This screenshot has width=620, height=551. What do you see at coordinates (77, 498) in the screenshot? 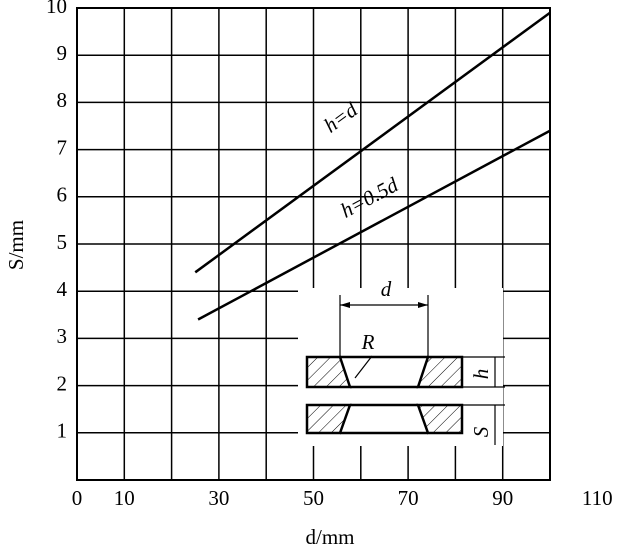
I see `x-tick-label: 0` at bounding box center [77, 498].